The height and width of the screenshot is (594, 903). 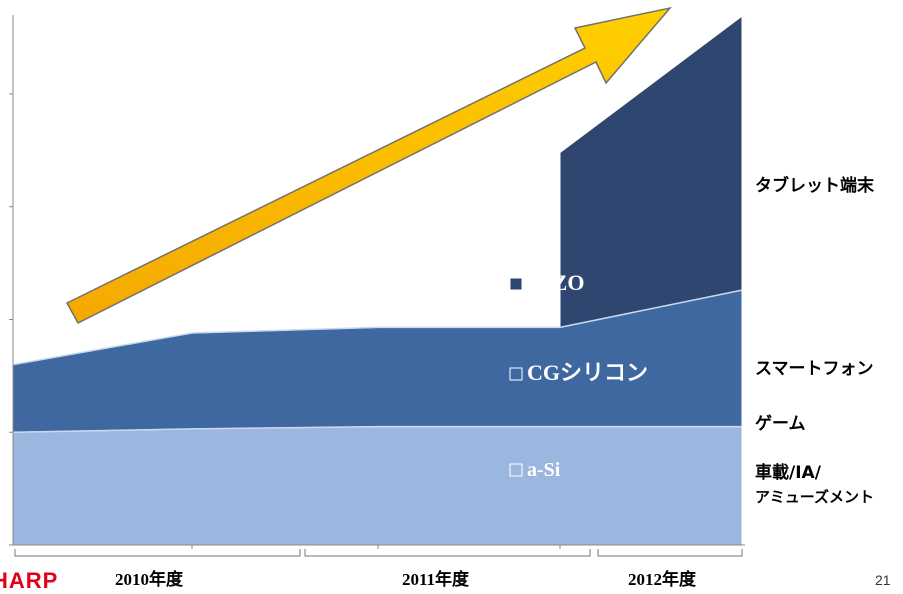 I want to click on period-2012: 2012年度, so click(x=662, y=579).